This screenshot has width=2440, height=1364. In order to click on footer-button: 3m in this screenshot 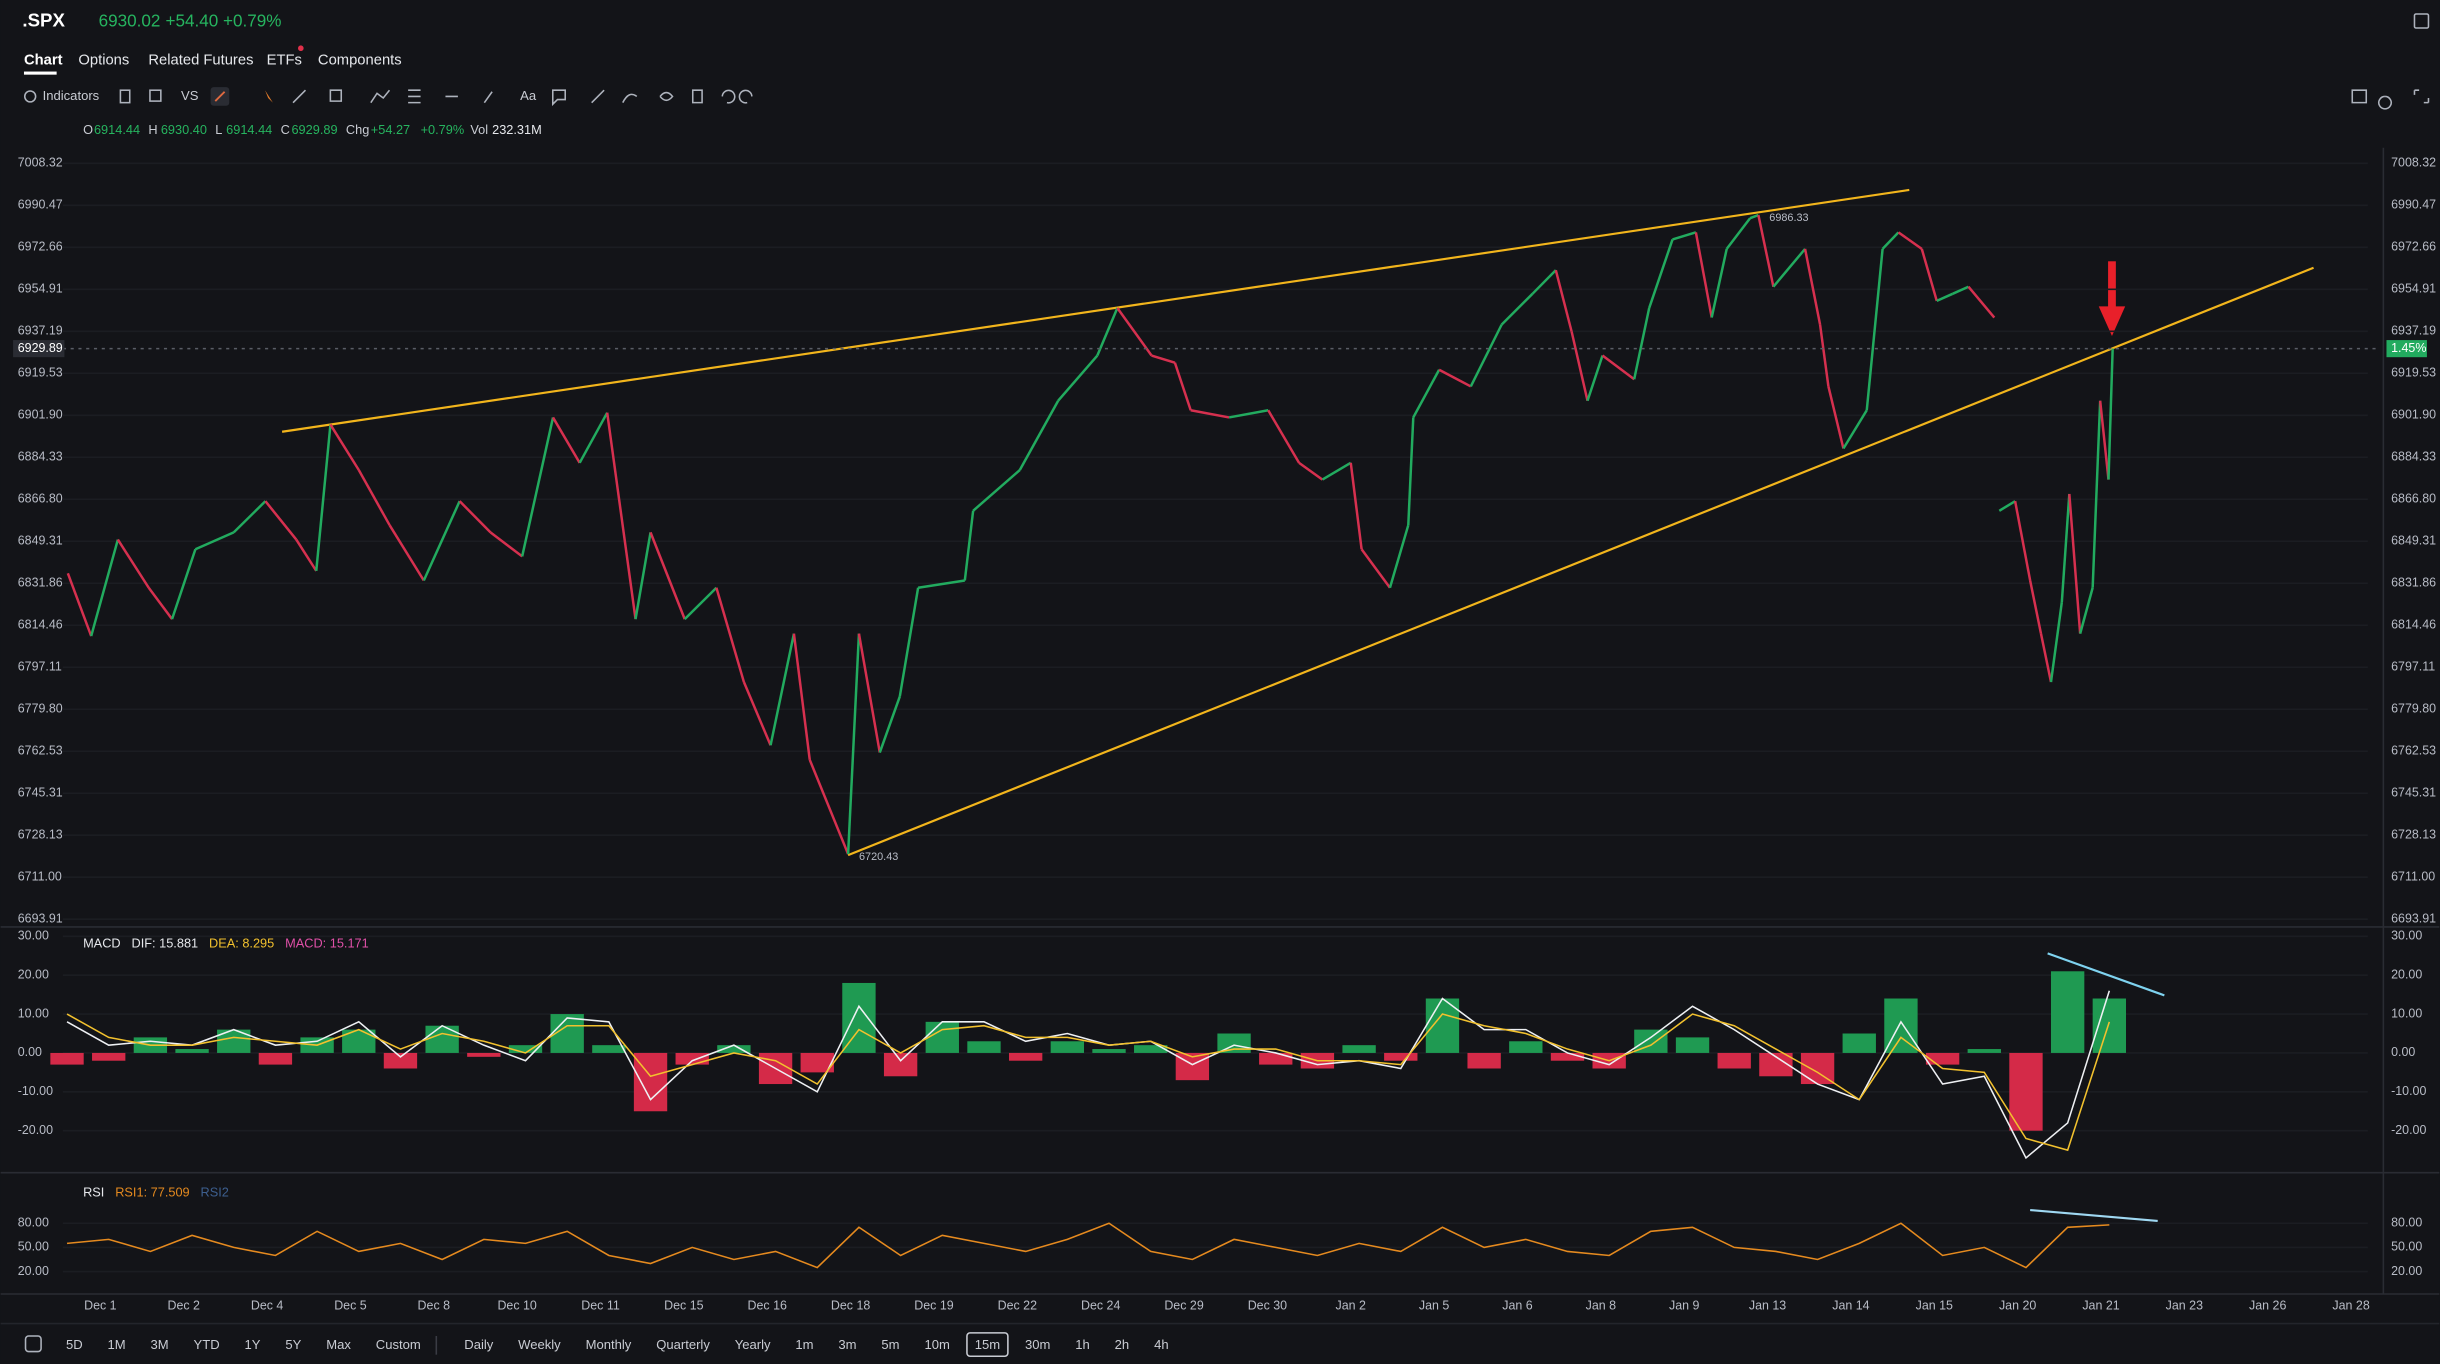, I will do `click(847, 1344)`.